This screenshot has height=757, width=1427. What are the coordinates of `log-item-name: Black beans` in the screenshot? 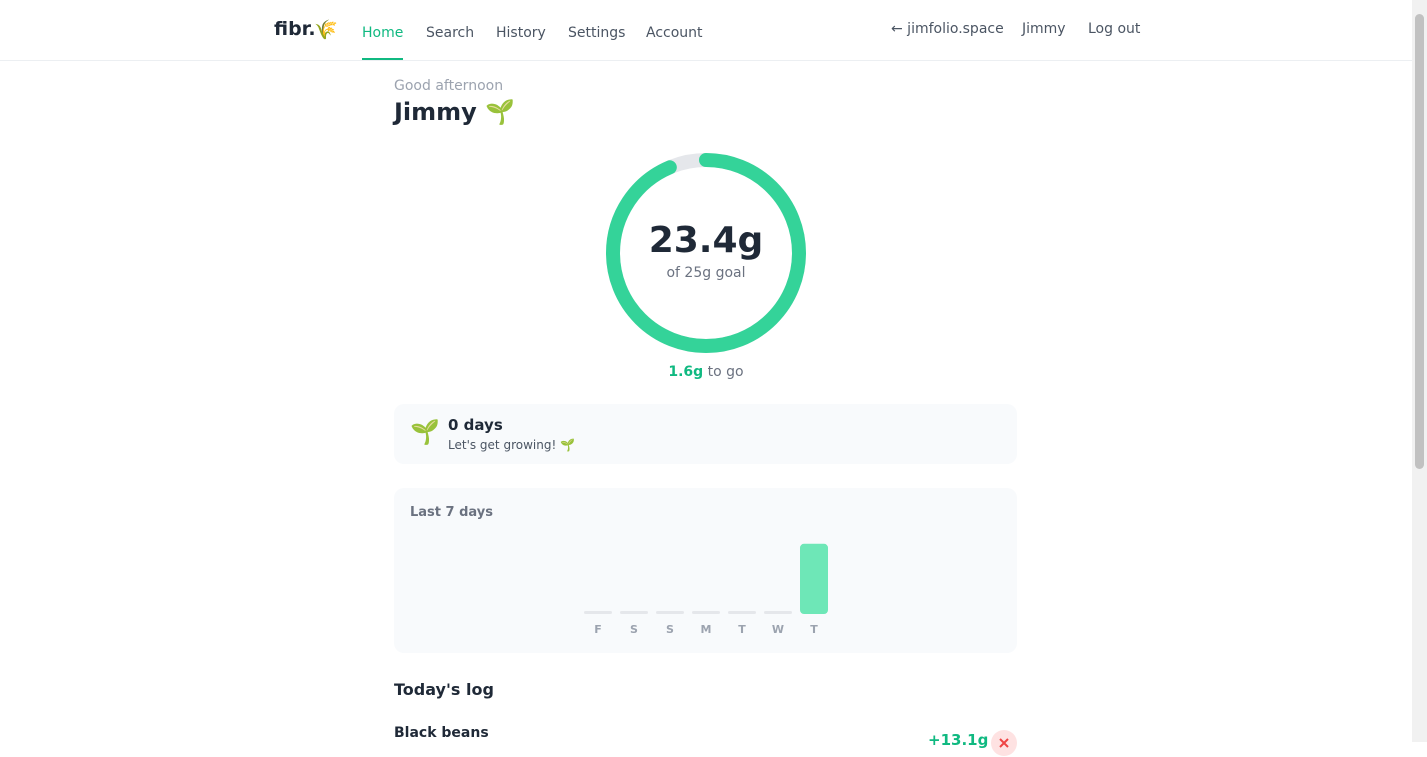 It's located at (441, 733).